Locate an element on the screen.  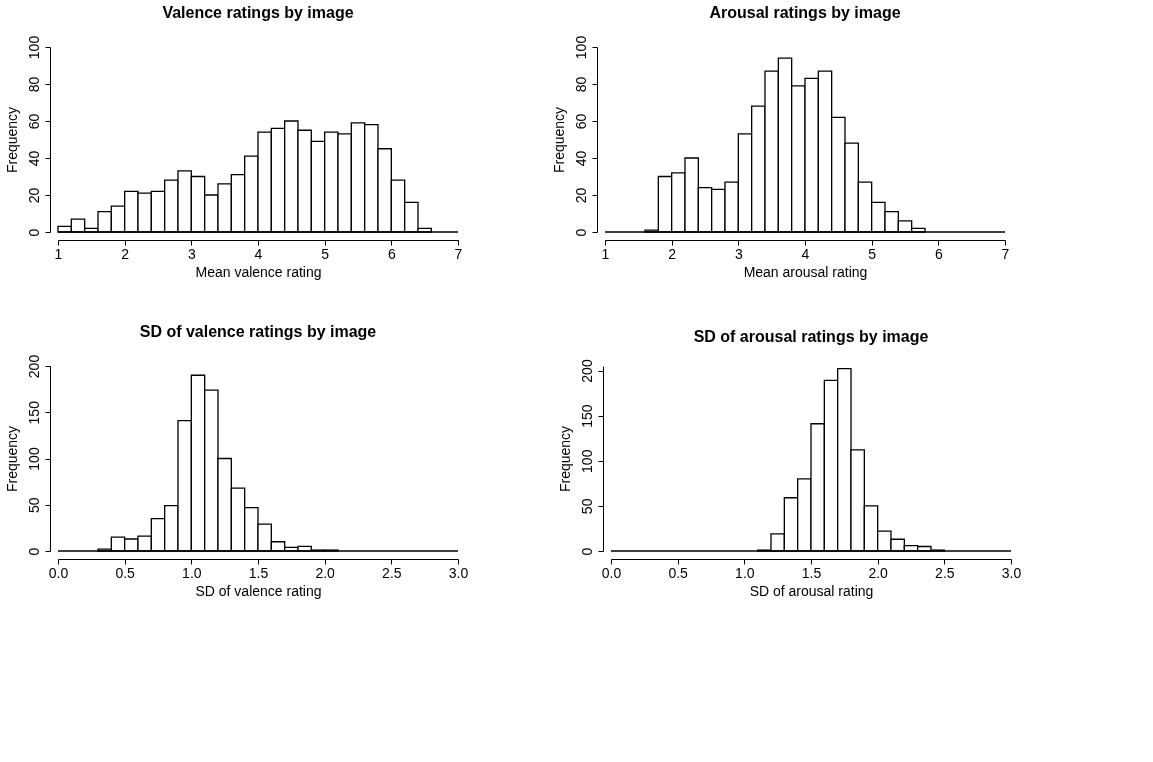
chart-title: SD of valence ratings by image is located at coordinates (258, 332).